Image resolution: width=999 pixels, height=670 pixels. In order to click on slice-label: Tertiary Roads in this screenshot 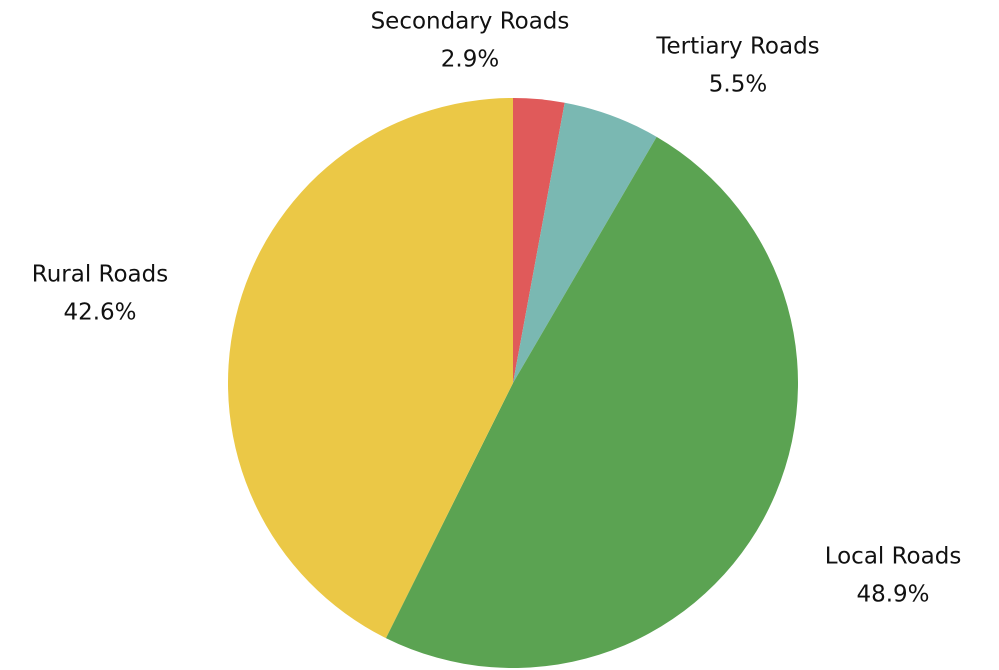, I will do `click(737, 47)`.